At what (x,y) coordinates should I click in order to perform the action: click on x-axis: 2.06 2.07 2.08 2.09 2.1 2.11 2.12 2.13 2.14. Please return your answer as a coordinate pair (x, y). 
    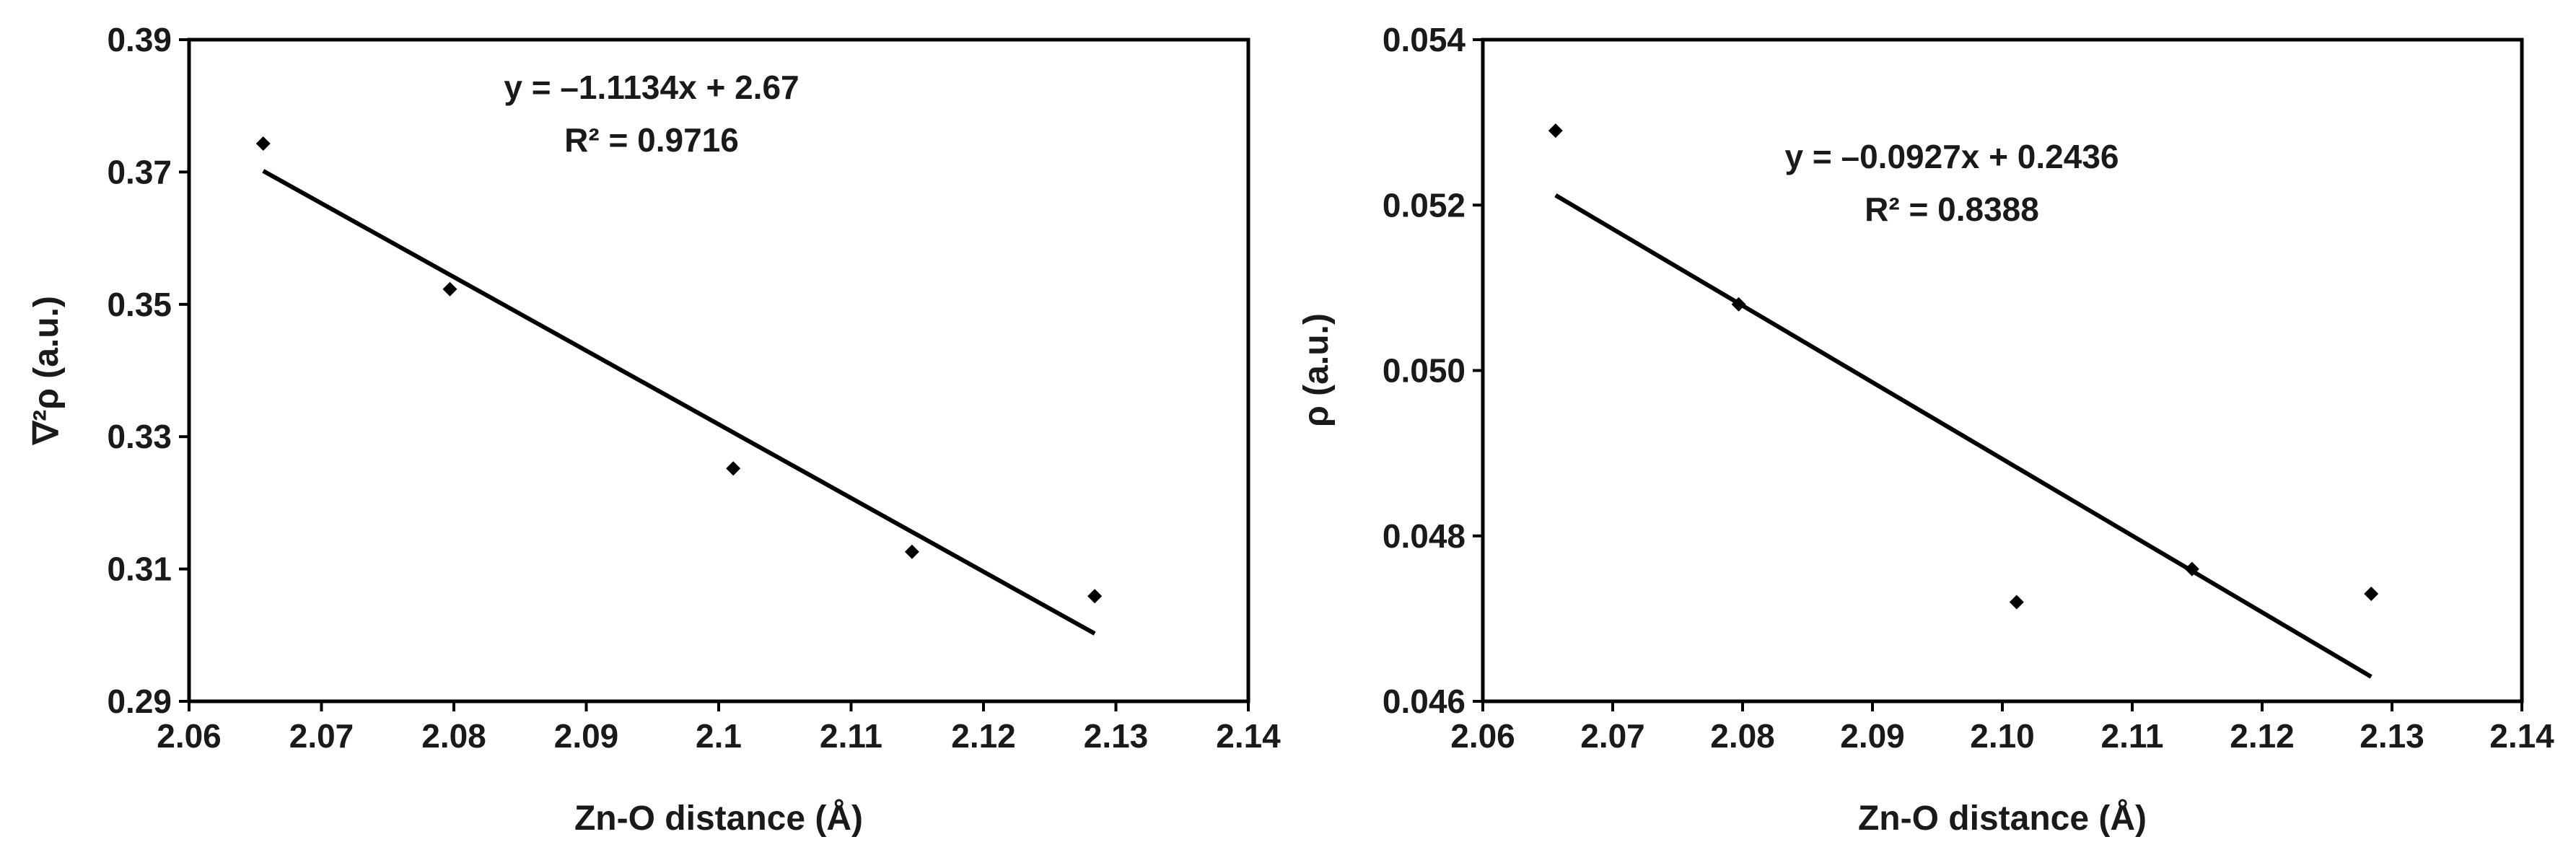
    Looking at the image, I should click on (719, 728).